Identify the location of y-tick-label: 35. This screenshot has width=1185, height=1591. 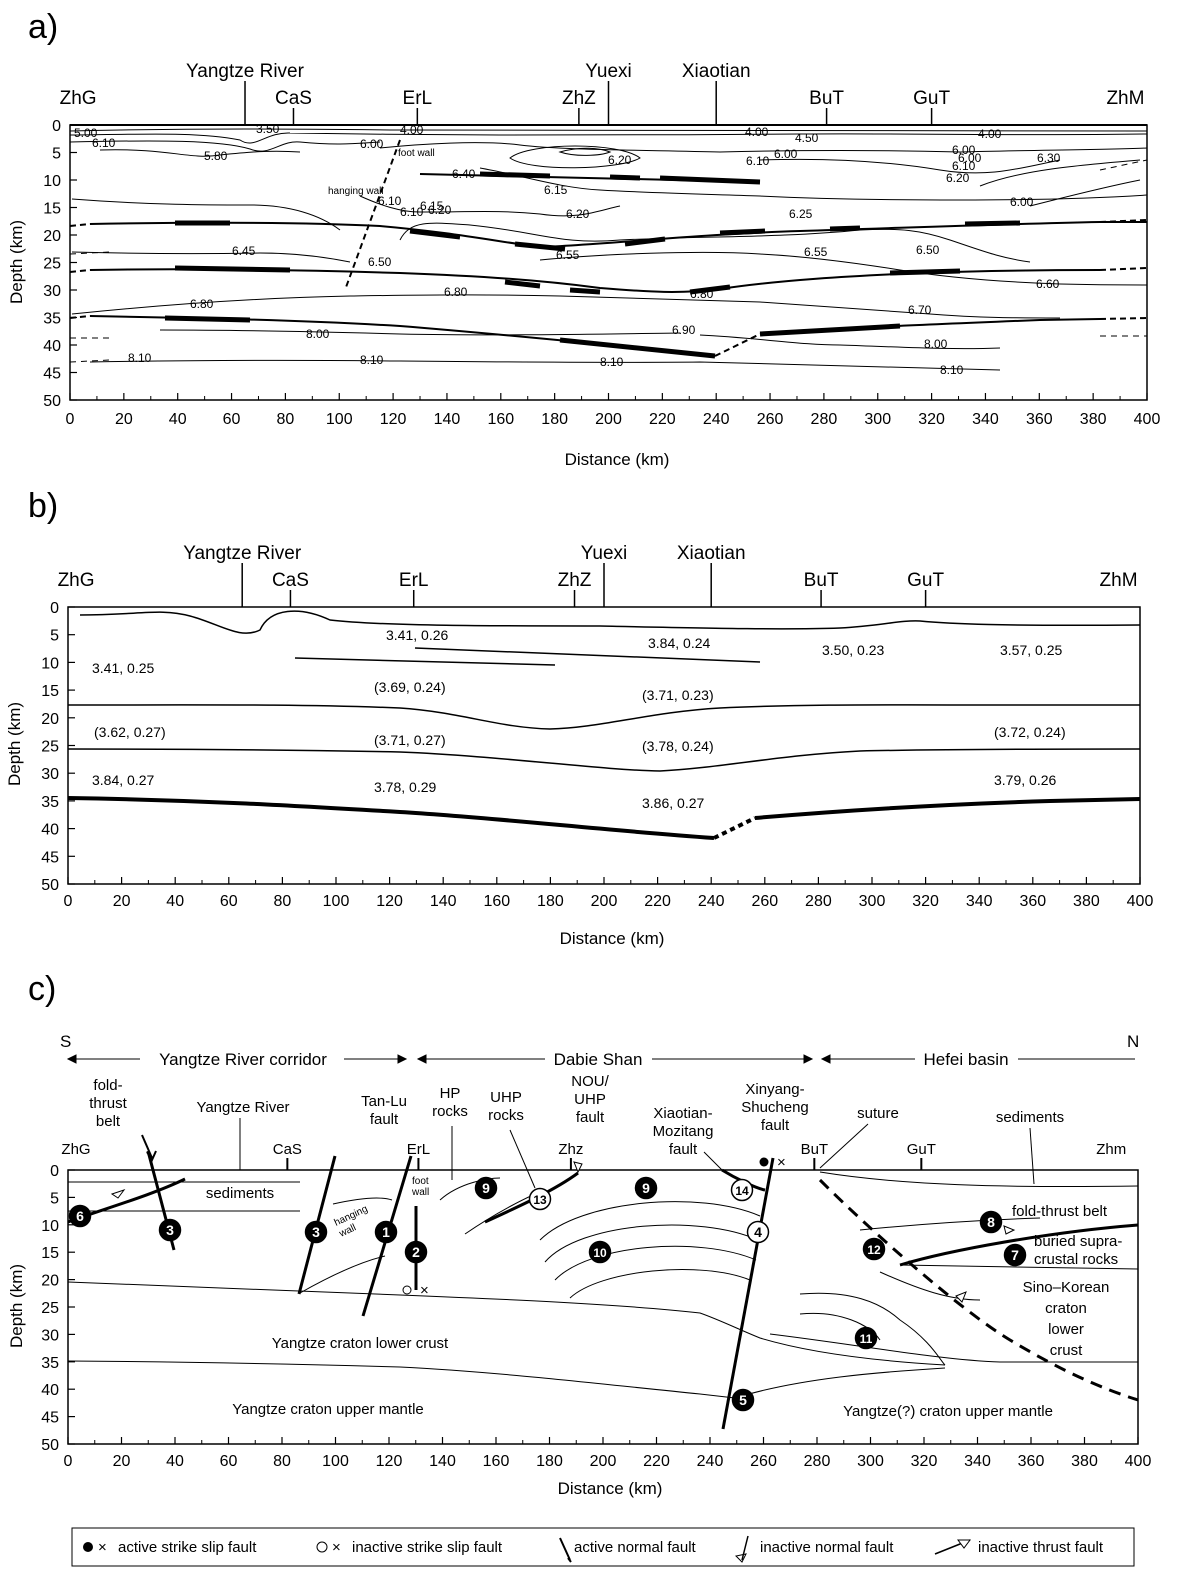
(50, 802).